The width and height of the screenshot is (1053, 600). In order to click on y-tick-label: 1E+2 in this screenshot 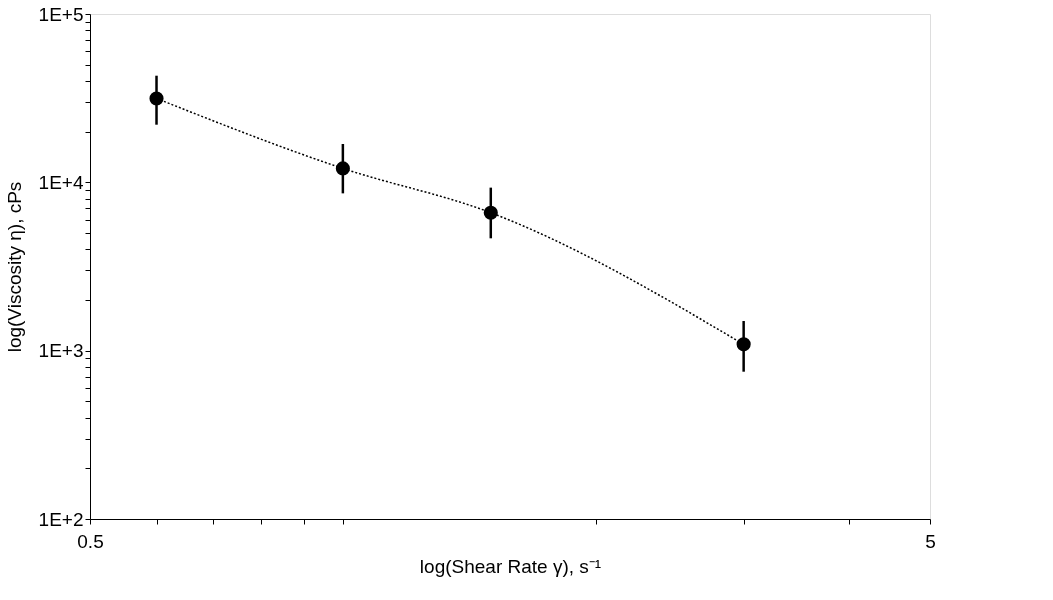, I will do `click(61, 519)`.